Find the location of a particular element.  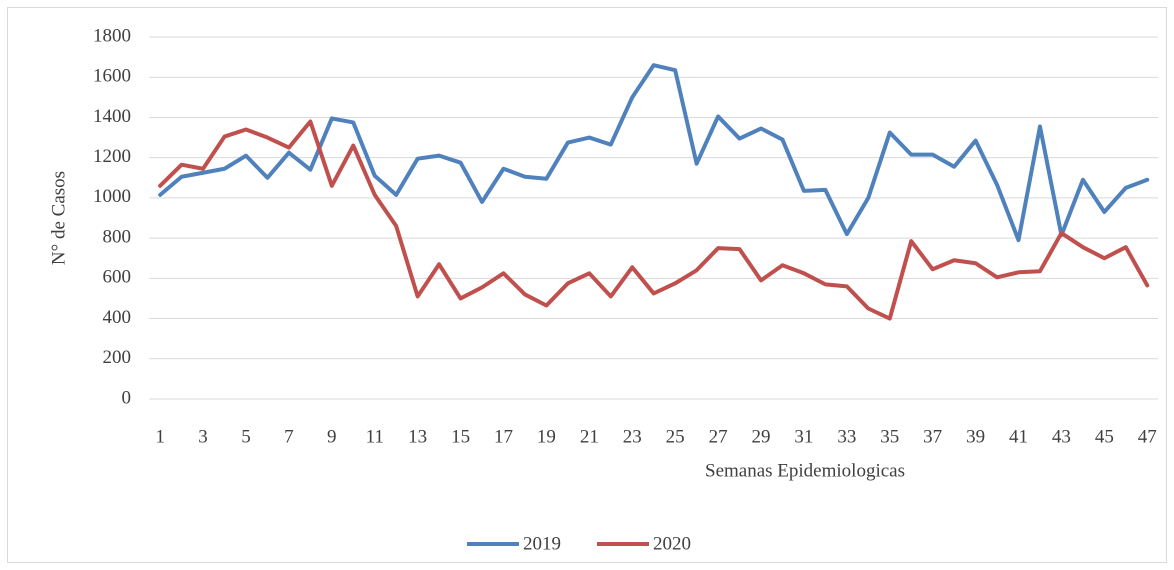

y-tick-label: 600 is located at coordinates (117, 277).